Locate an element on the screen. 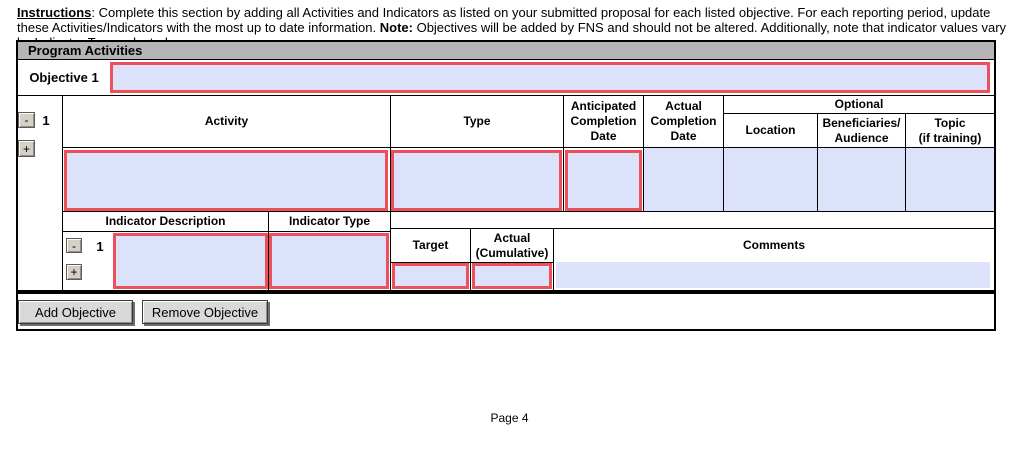  target-input is located at coordinates (430, 276).